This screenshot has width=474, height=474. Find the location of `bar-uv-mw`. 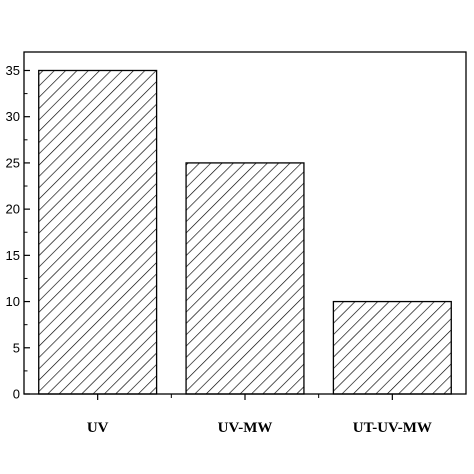

bar-uv-mw is located at coordinates (245, 278).